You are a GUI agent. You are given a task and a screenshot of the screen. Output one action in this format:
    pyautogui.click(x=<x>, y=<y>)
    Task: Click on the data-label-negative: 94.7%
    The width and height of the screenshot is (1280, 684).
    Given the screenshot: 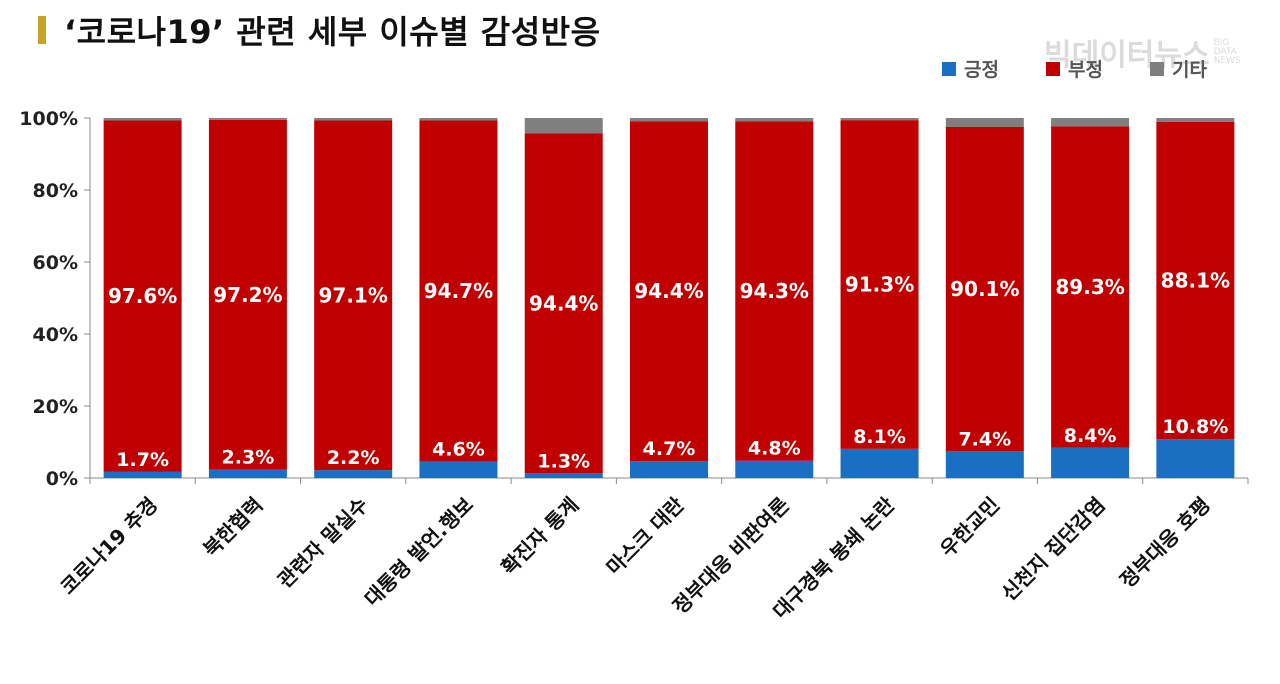 What is the action you would take?
    pyautogui.click(x=458, y=291)
    